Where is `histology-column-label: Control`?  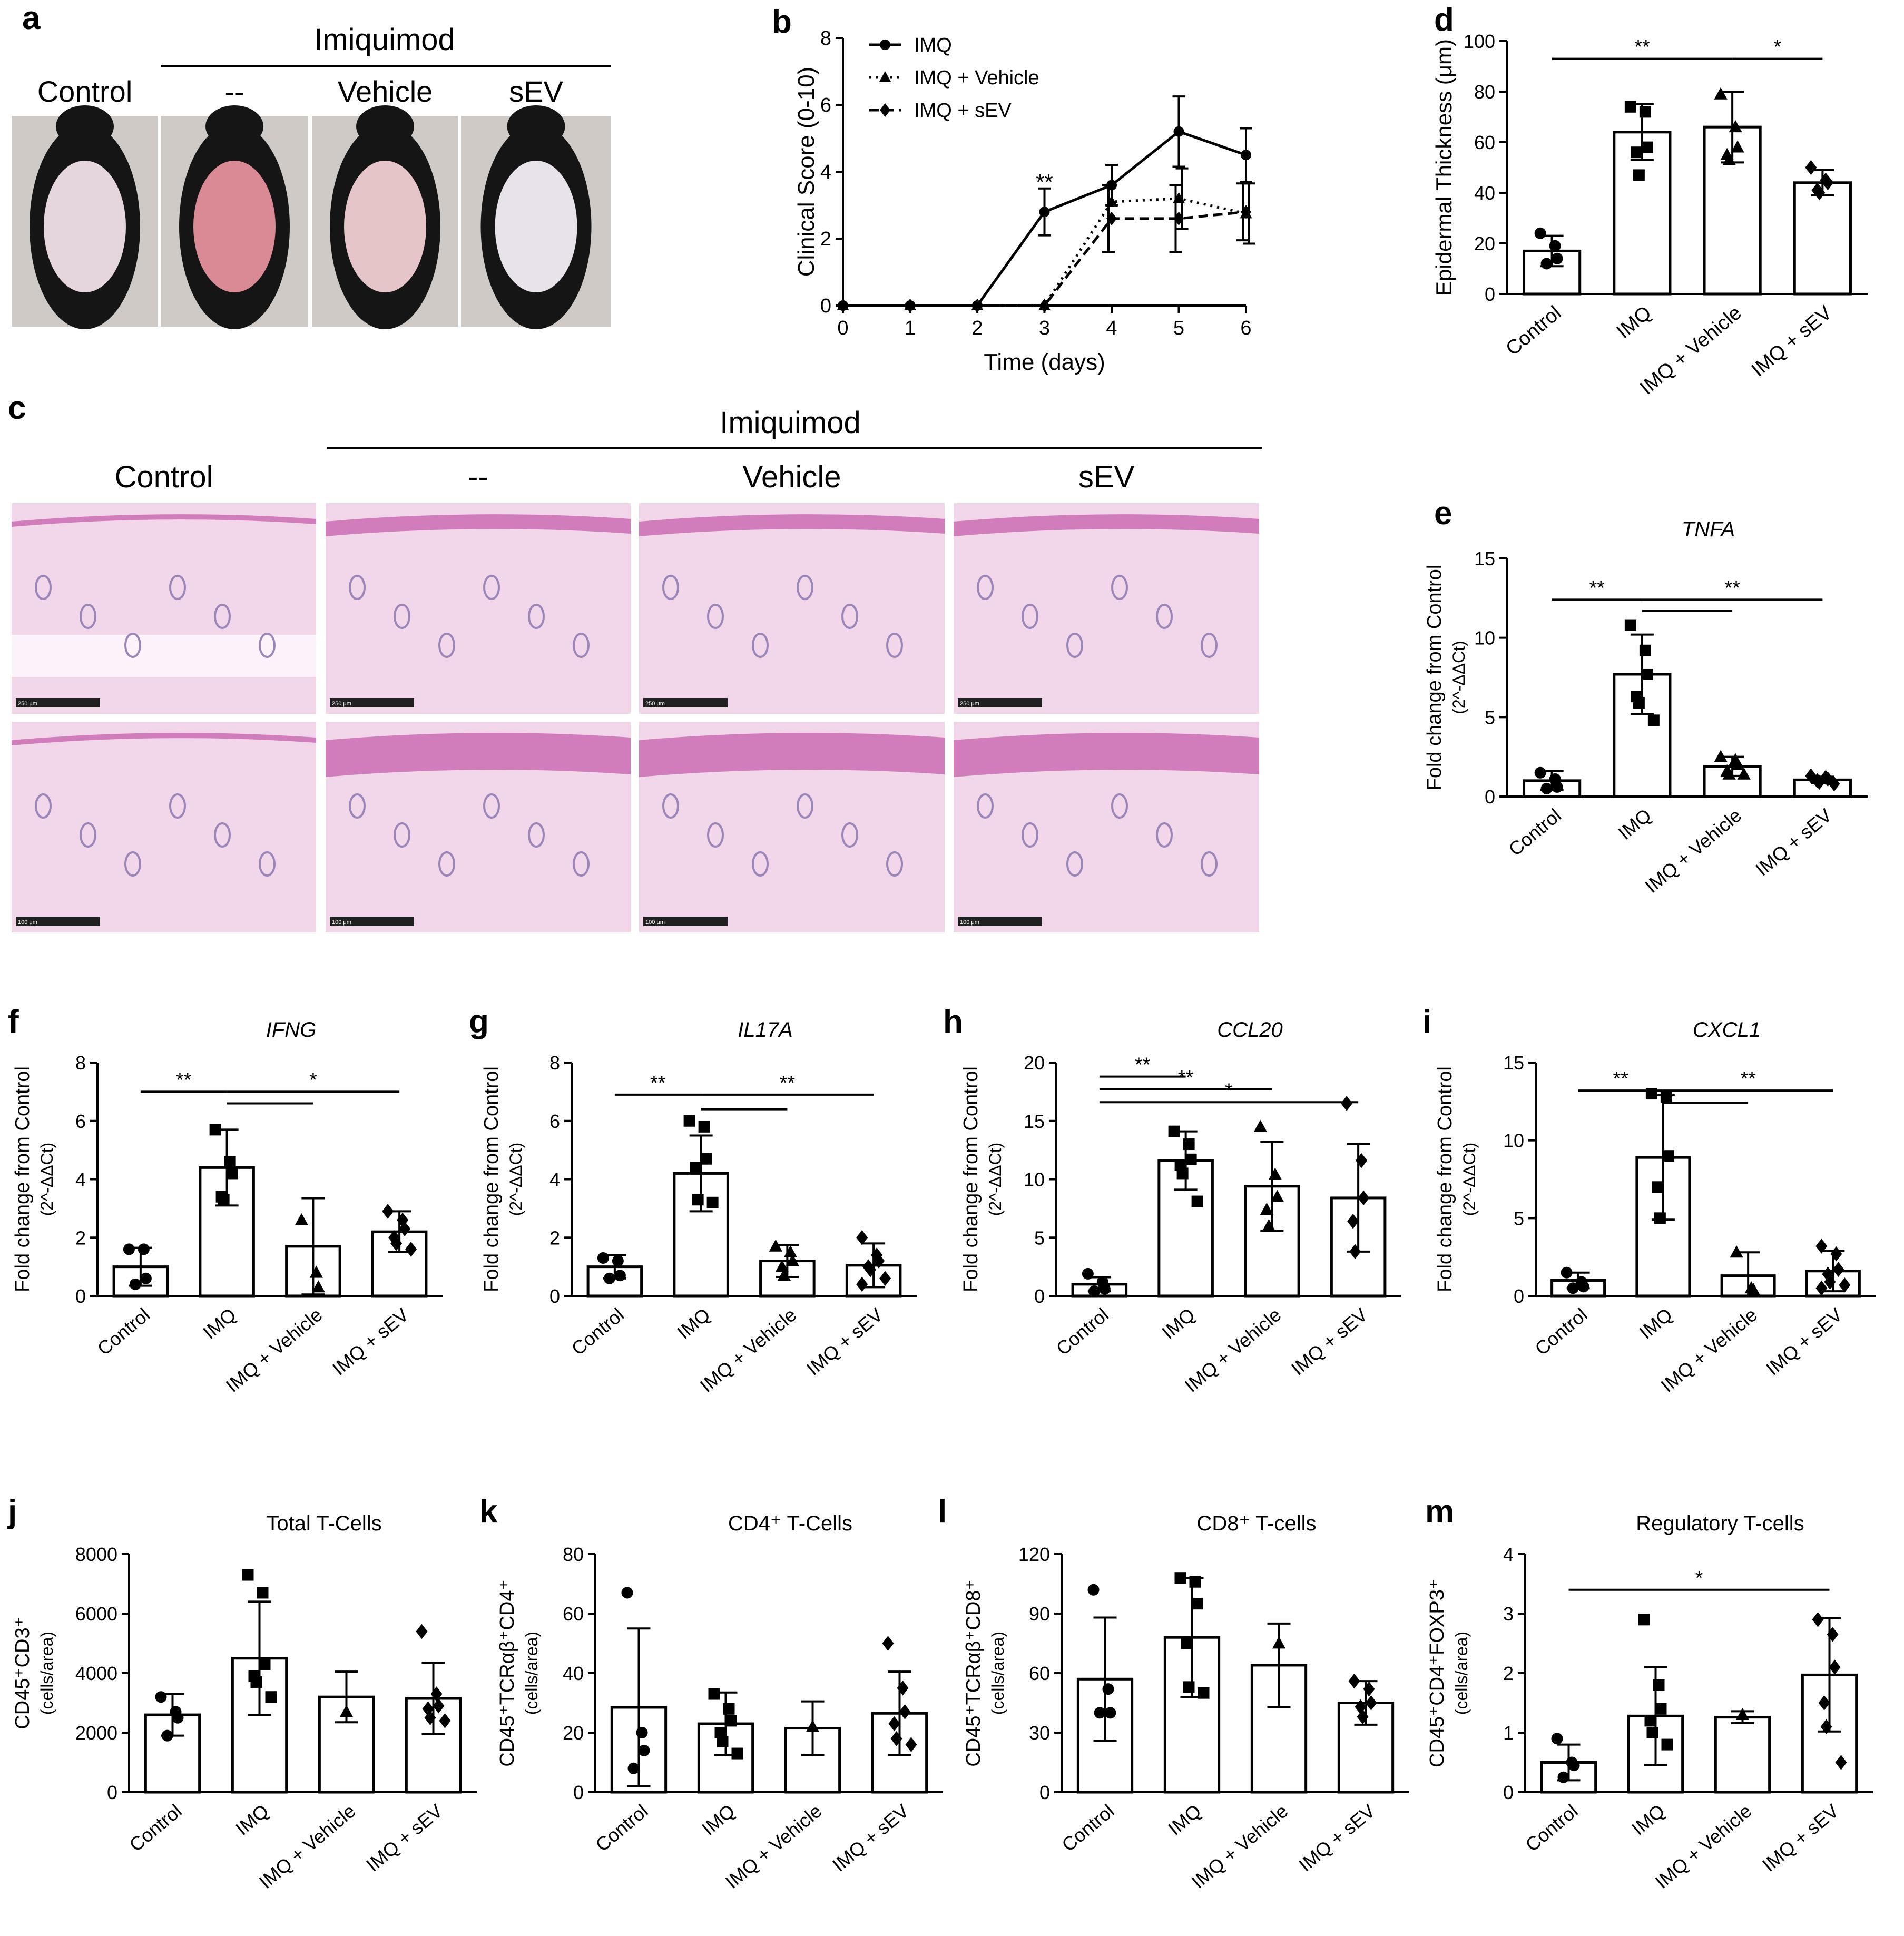 histology-column-label: Control is located at coordinates (164, 477).